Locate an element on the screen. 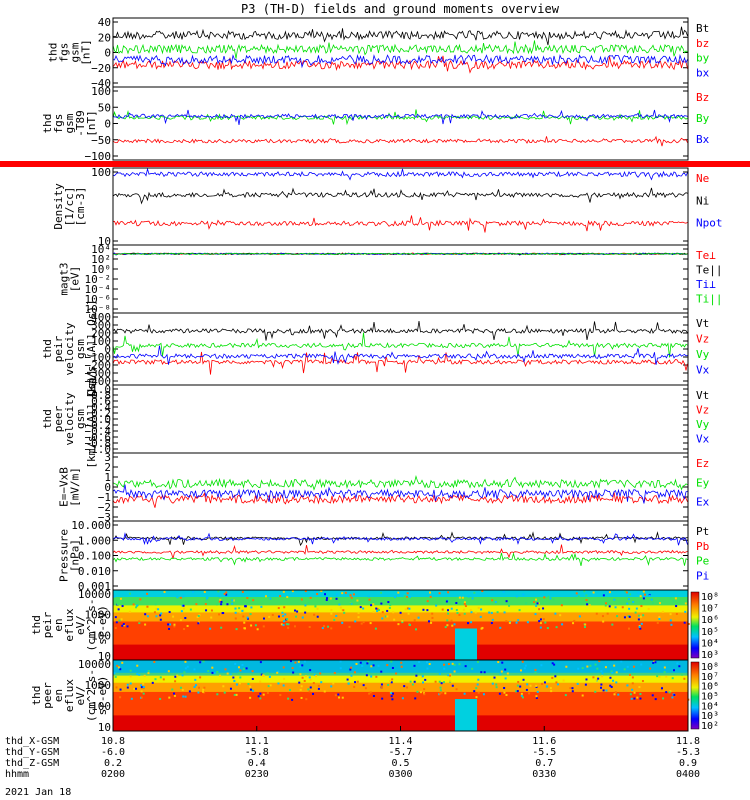 The height and width of the screenshot is (800, 750). xtick-label: 11.6 is located at coordinates (544, 741).